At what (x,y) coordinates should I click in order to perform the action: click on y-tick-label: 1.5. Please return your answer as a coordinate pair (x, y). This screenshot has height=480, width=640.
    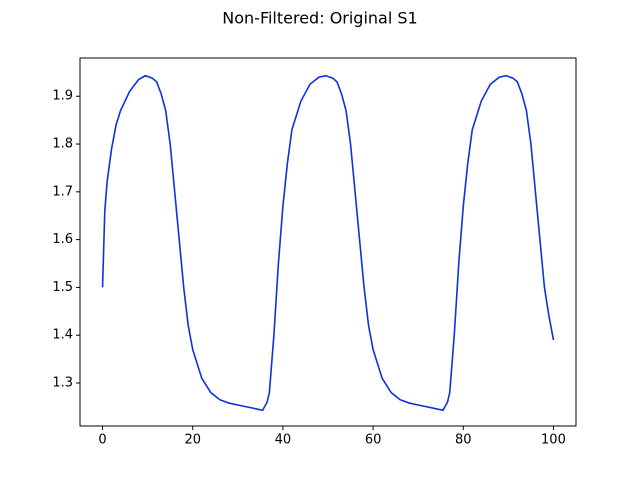
    Looking at the image, I should click on (62, 287).